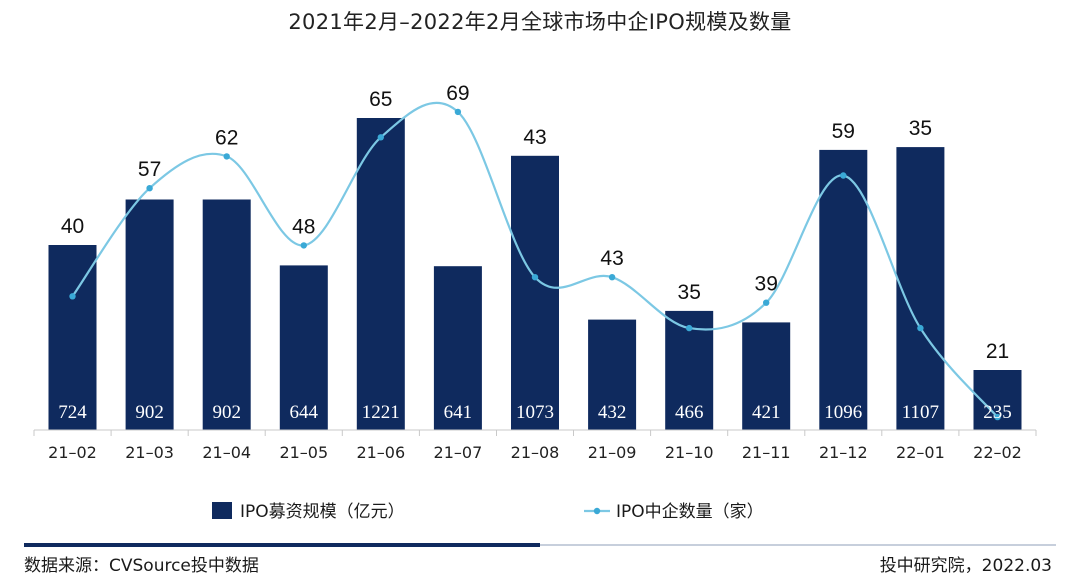 The image size is (1080, 588). I want to click on legend-bar-label: IPO募资规模（亿元）, so click(322, 512).